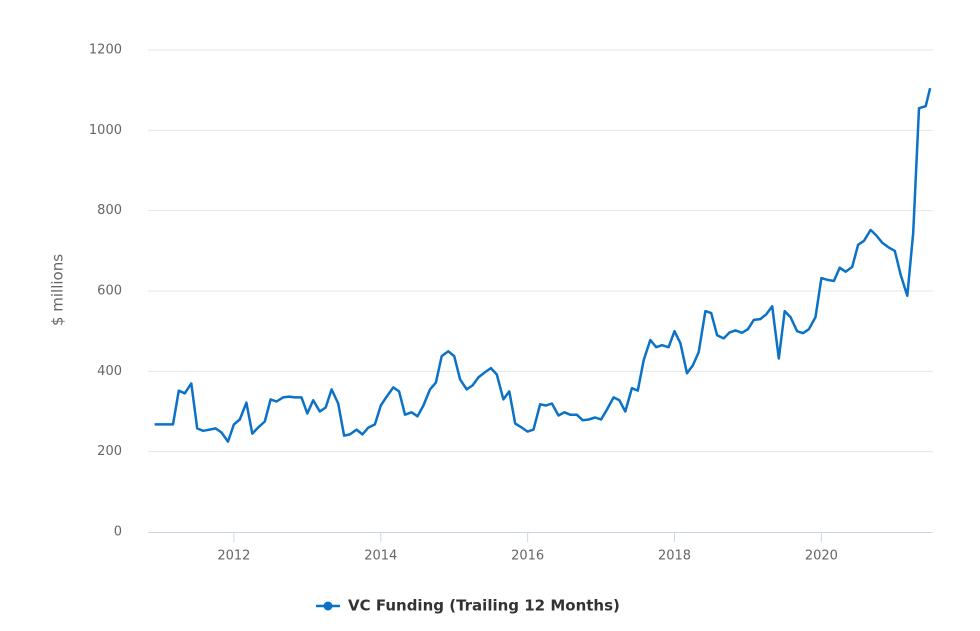 The width and height of the screenshot is (980, 631). I want to click on legend-symbol-marker, so click(328, 606).